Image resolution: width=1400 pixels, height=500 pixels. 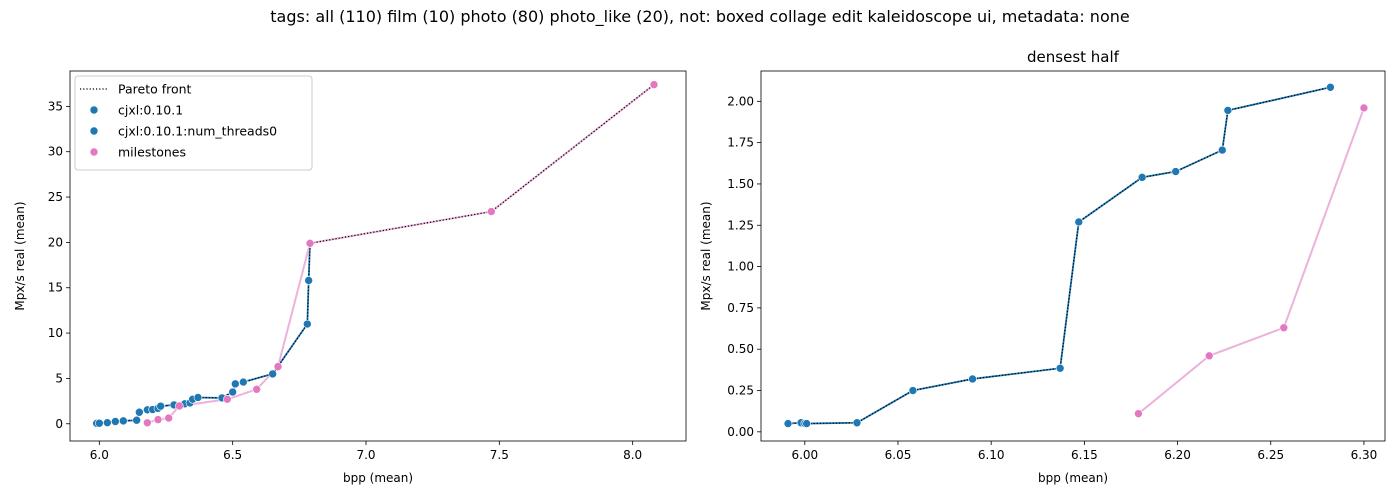 What do you see at coordinates (55, 288) in the screenshot?
I see `y-tick-label: 15` at bounding box center [55, 288].